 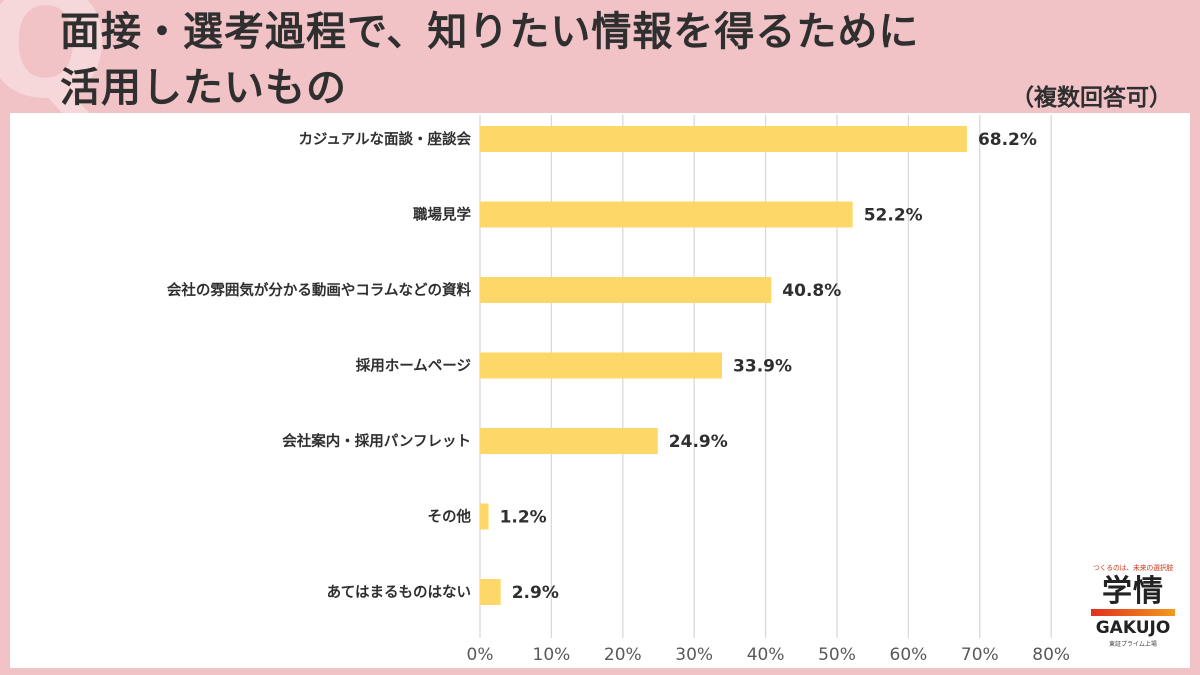 I want to click on logo-color-bar, so click(x=1133, y=612).